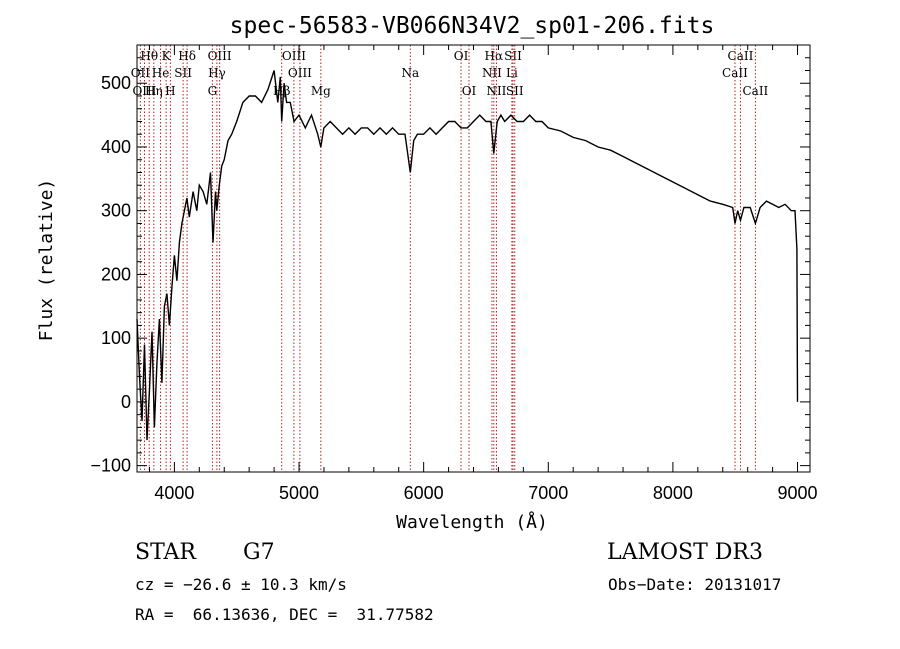 The height and width of the screenshot is (649, 900). I want to click on object-subclass: G7, so click(259, 552).